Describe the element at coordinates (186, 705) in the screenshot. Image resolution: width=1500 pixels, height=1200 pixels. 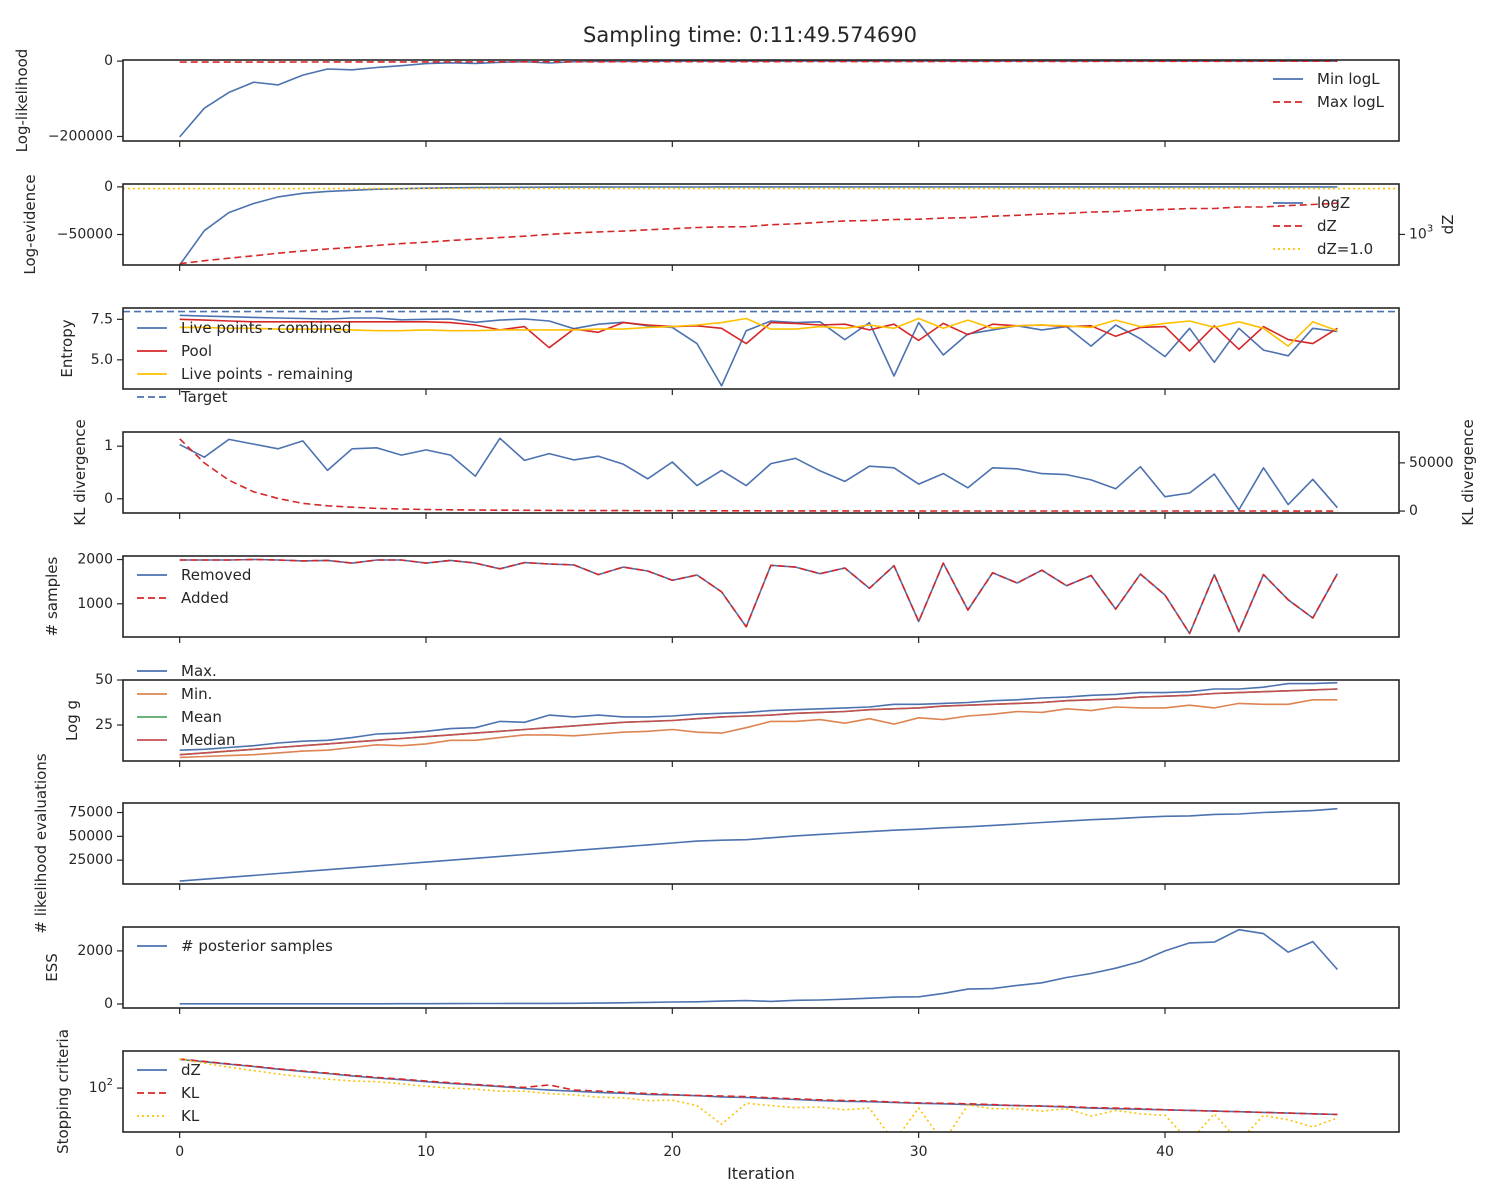
I see `legend: Max. Min. Mean Median` at that location.